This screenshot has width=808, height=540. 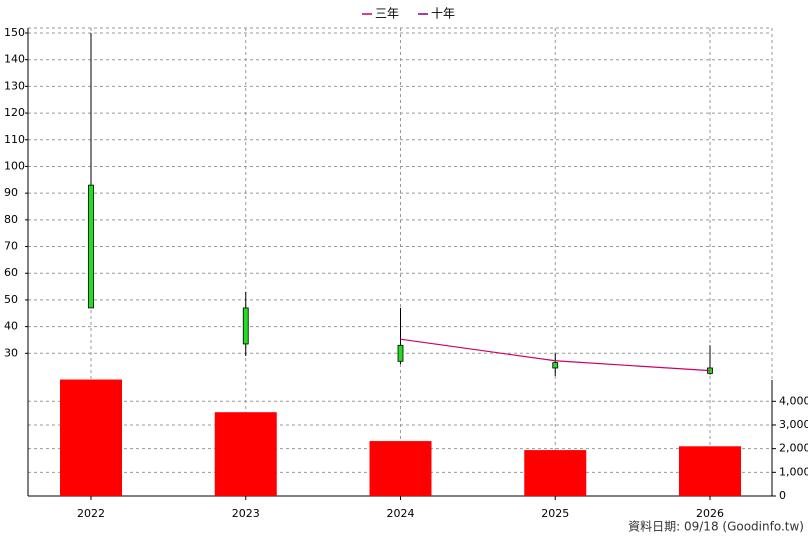 I want to click on y2-tick-label: 0, so click(x=782, y=495).